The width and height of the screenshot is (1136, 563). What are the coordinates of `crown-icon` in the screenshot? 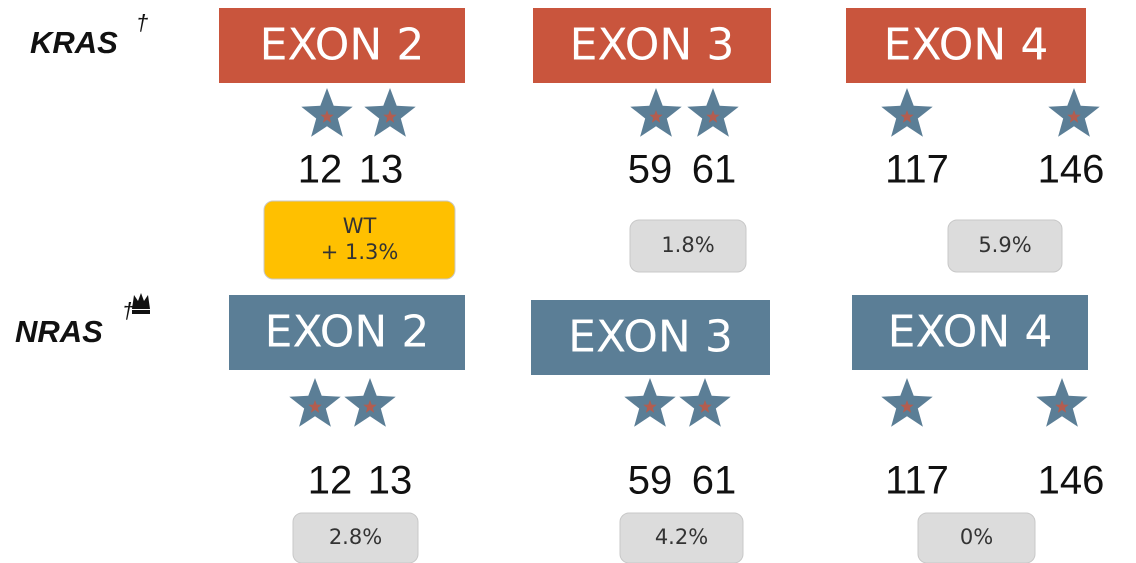 It's located at (141, 303).